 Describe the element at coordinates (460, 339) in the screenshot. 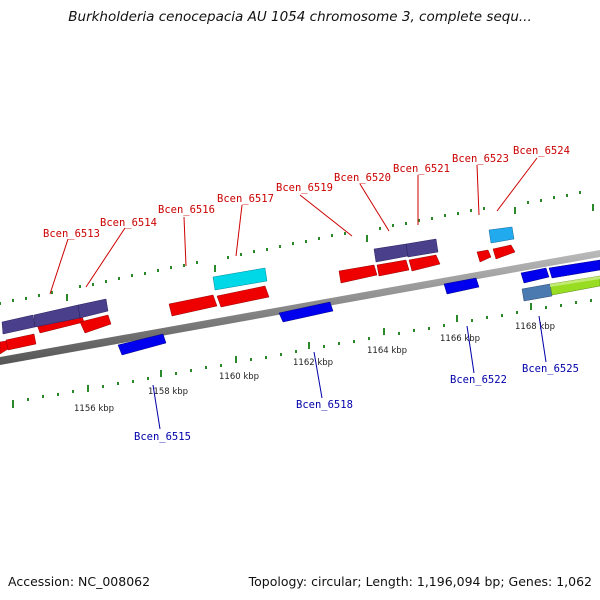

I see `scale-label: 1166 kbp` at that location.